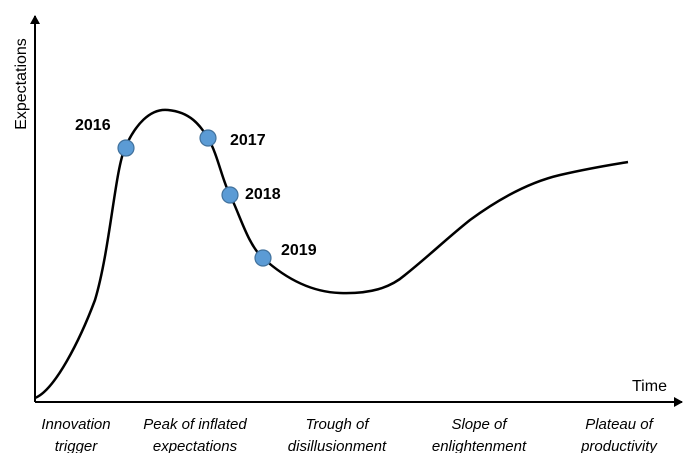 The image size is (686, 453). What do you see at coordinates (77, 445) in the screenshot?
I see `phase-label: trigger` at bounding box center [77, 445].